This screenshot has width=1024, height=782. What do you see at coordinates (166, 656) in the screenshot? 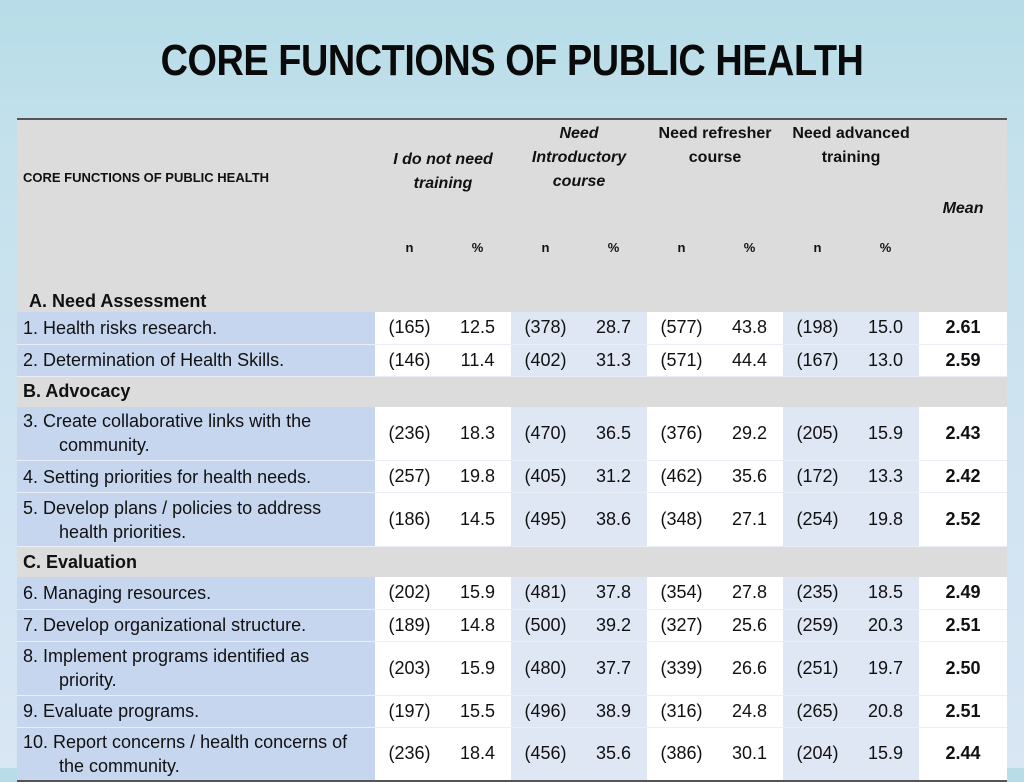
I see `row-label-line1: 8. Implement programs identified as` at bounding box center [166, 656].